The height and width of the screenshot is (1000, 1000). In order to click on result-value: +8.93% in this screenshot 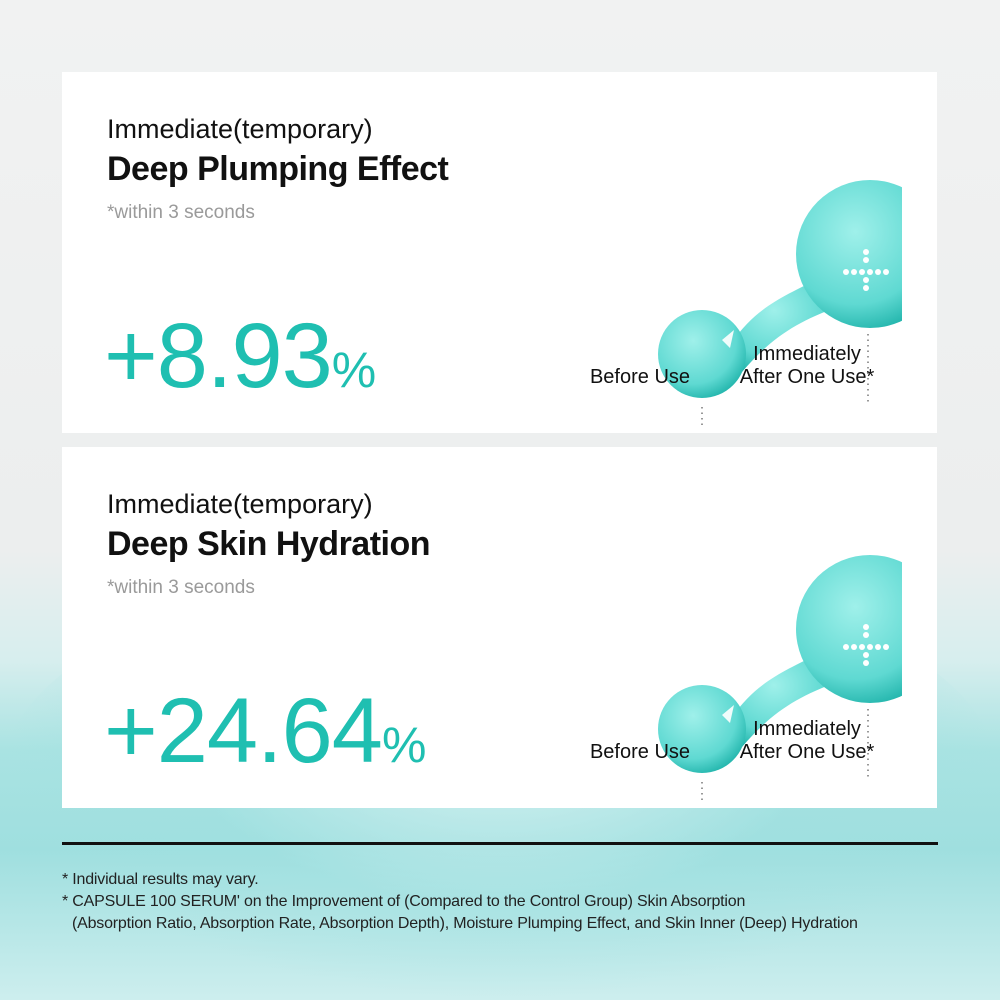, I will do `click(240, 356)`.